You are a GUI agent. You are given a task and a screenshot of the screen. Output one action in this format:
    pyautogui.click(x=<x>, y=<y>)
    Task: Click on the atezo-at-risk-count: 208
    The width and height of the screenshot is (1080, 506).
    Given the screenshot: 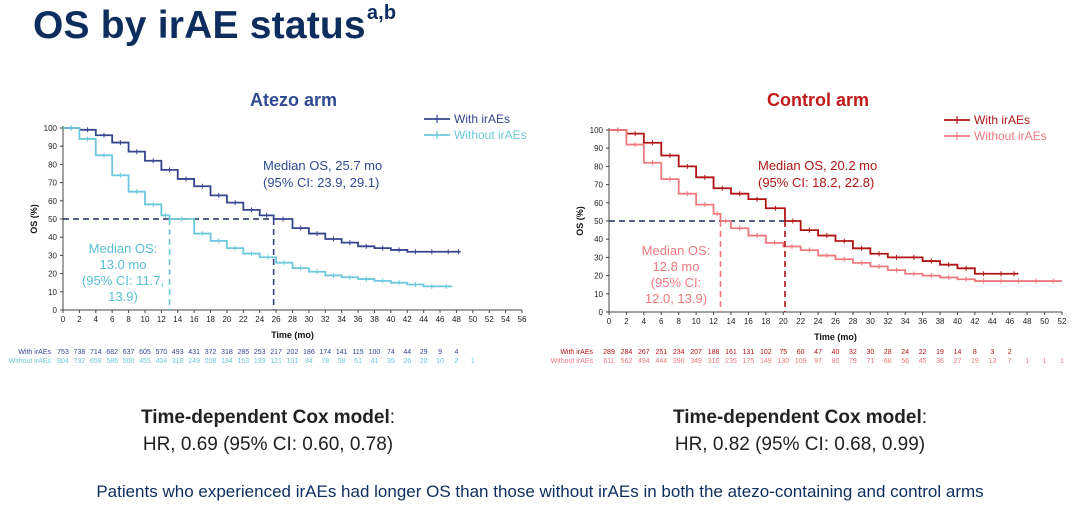 What is the action you would take?
    pyautogui.click(x=211, y=361)
    